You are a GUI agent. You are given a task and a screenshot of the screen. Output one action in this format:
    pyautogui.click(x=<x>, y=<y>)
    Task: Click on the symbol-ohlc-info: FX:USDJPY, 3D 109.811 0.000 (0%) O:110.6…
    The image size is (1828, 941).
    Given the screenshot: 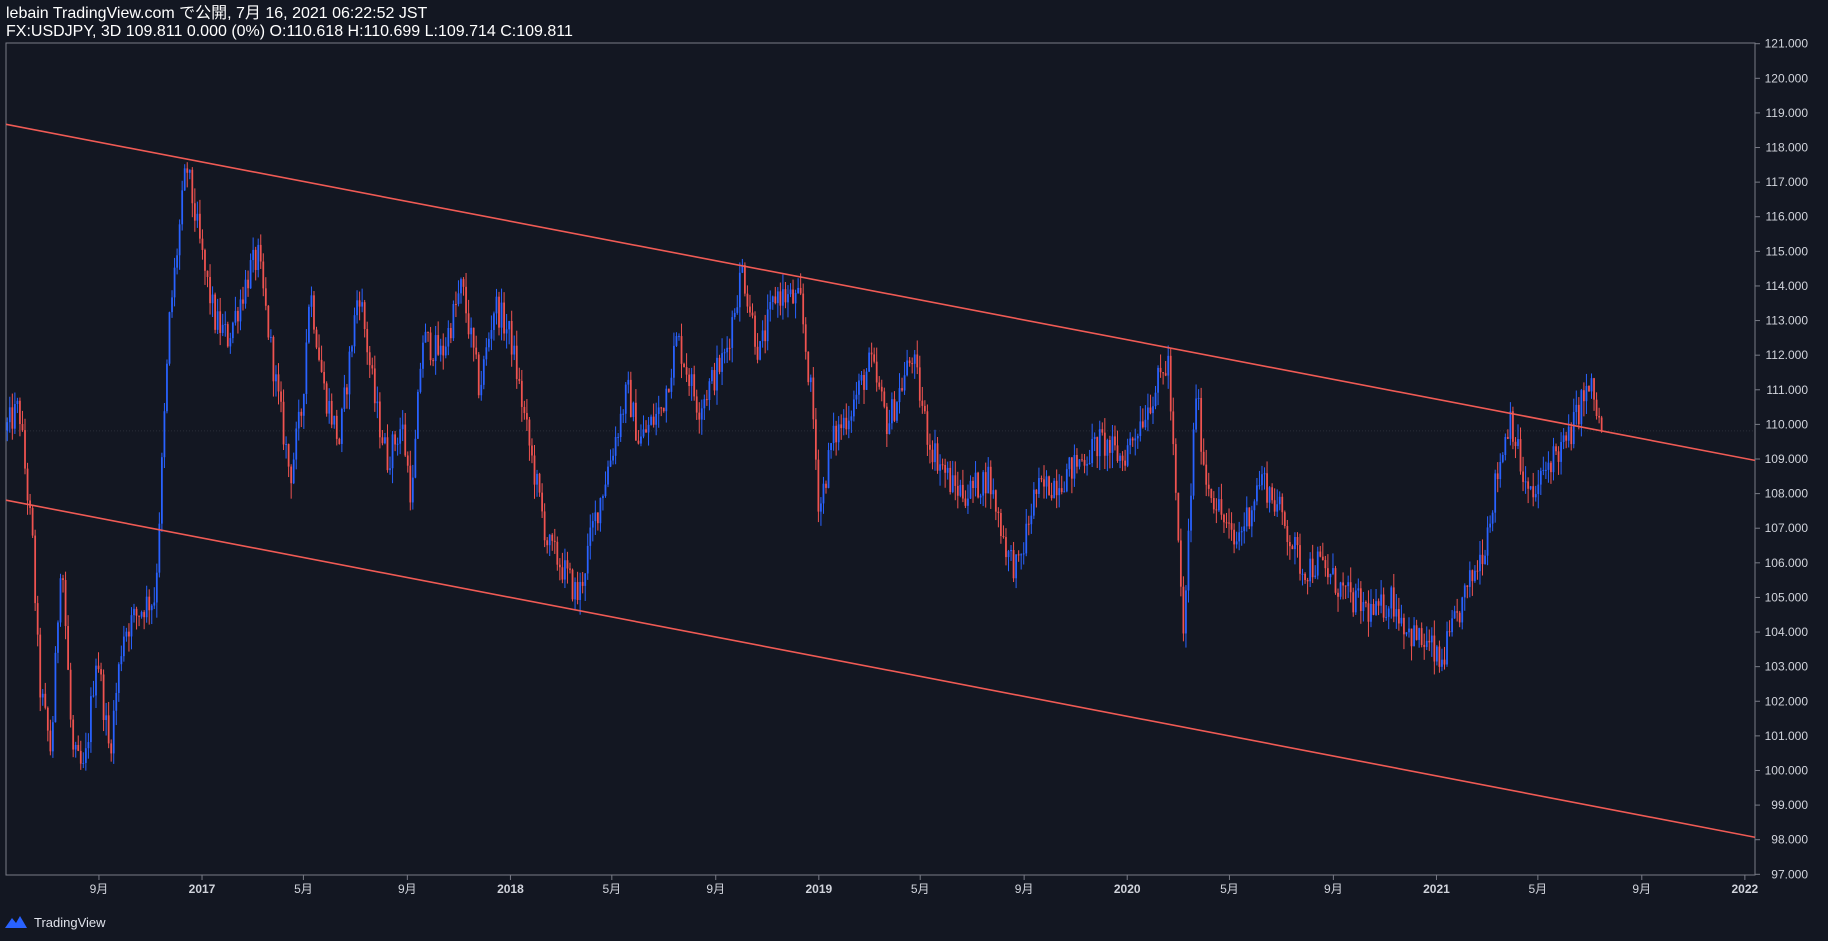 What is the action you would take?
    pyautogui.click(x=289, y=31)
    